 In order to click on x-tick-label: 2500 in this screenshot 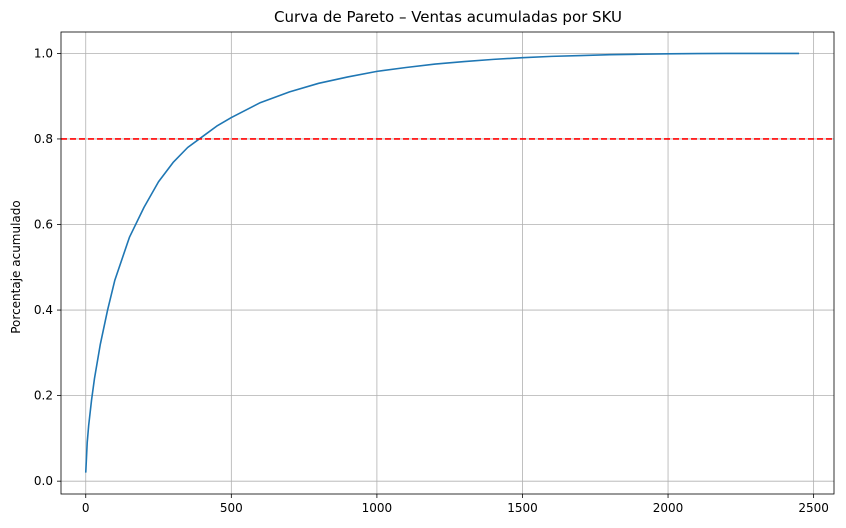, I will do `click(813, 508)`.